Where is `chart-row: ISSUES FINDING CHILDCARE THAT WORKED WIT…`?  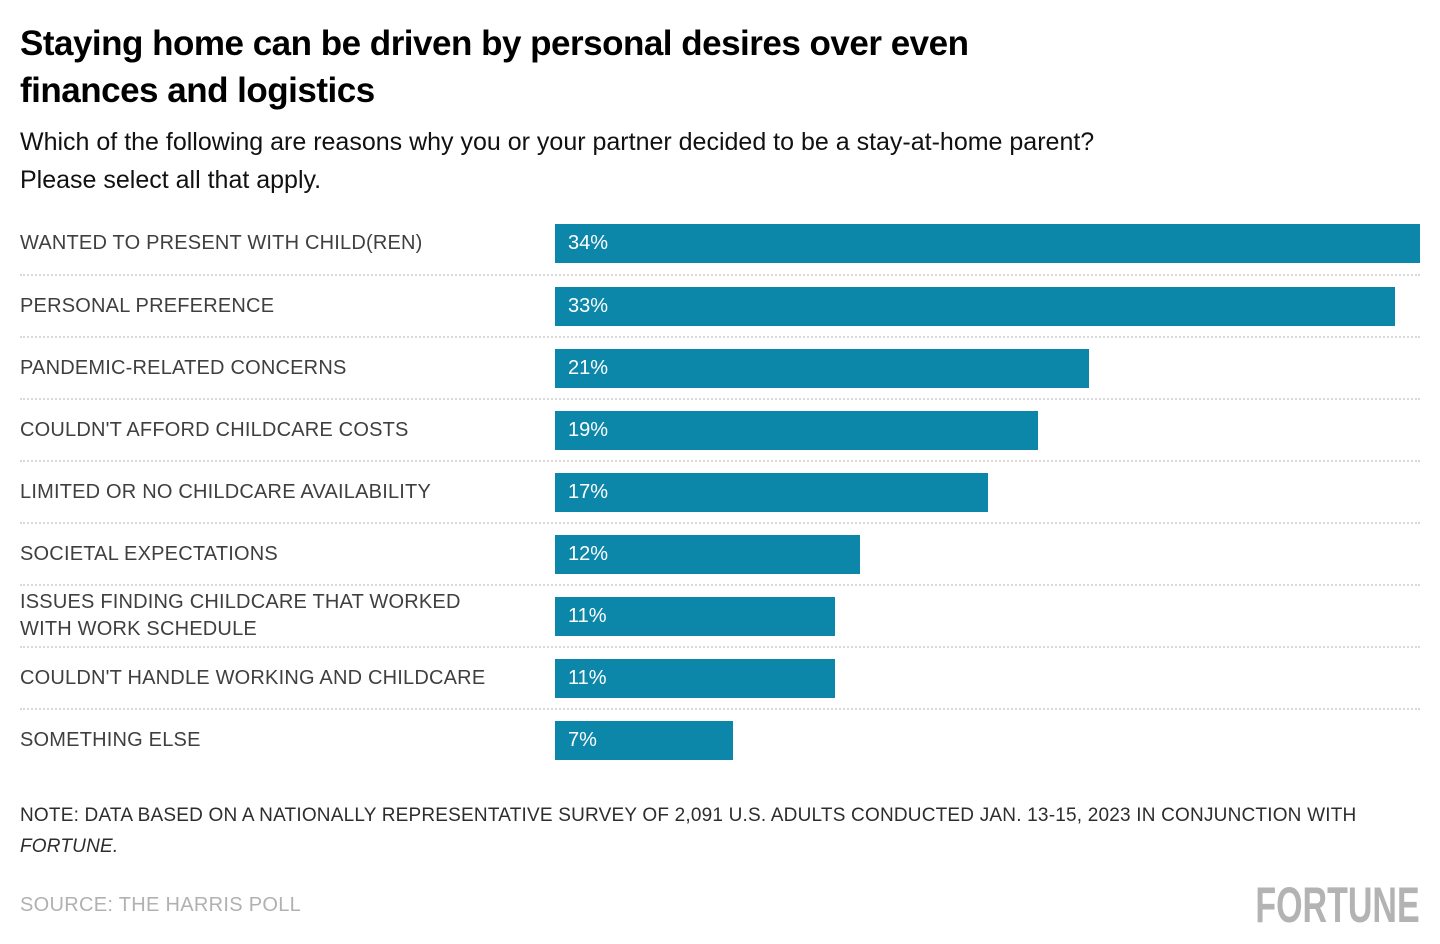 chart-row: ISSUES FINDING CHILDCARE THAT WORKED WIT… is located at coordinates (720, 615).